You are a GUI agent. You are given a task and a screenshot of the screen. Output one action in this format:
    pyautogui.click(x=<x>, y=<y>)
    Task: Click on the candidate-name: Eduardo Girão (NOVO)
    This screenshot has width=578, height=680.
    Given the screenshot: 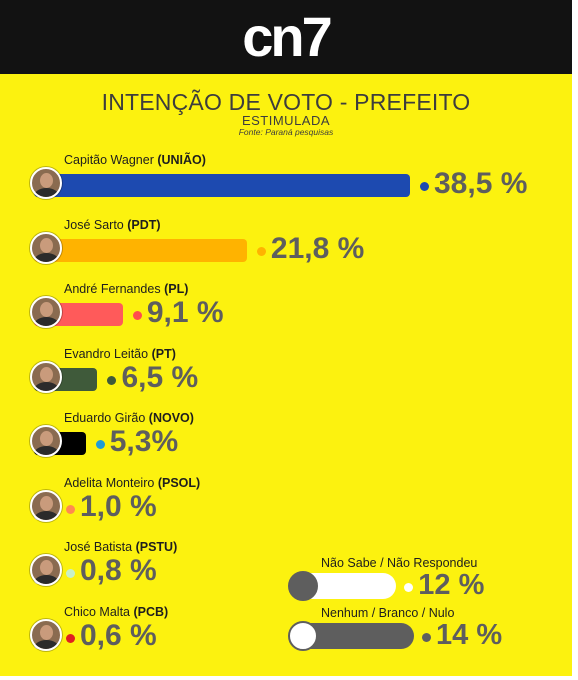 What is the action you would take?
    pyautogui.click(x=129, y=418)
    